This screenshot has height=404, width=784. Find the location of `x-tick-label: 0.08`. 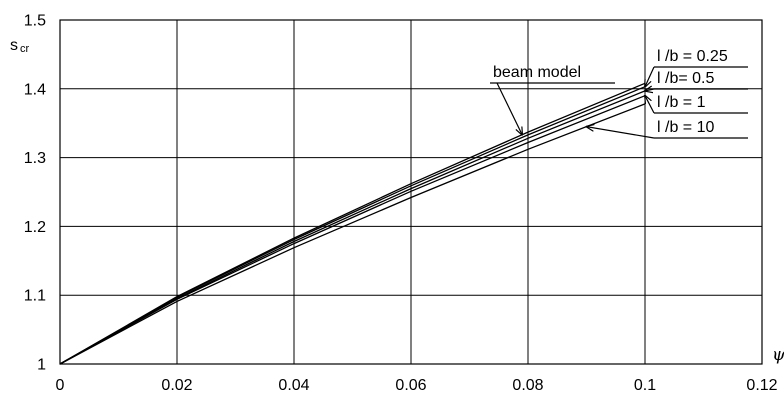

x-tick-label: 0.08 is located at coordinates (527, 385).